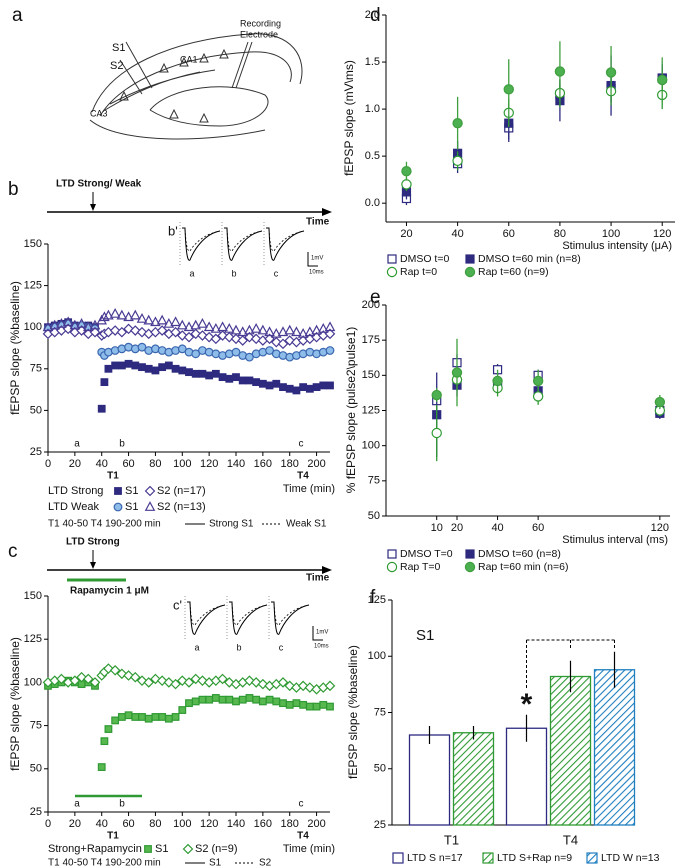 The height and width of the screenshot is (868, 685). Describe the element at coordinates (13, 189) in the screenshot. I see `panel-label: b` at that location.